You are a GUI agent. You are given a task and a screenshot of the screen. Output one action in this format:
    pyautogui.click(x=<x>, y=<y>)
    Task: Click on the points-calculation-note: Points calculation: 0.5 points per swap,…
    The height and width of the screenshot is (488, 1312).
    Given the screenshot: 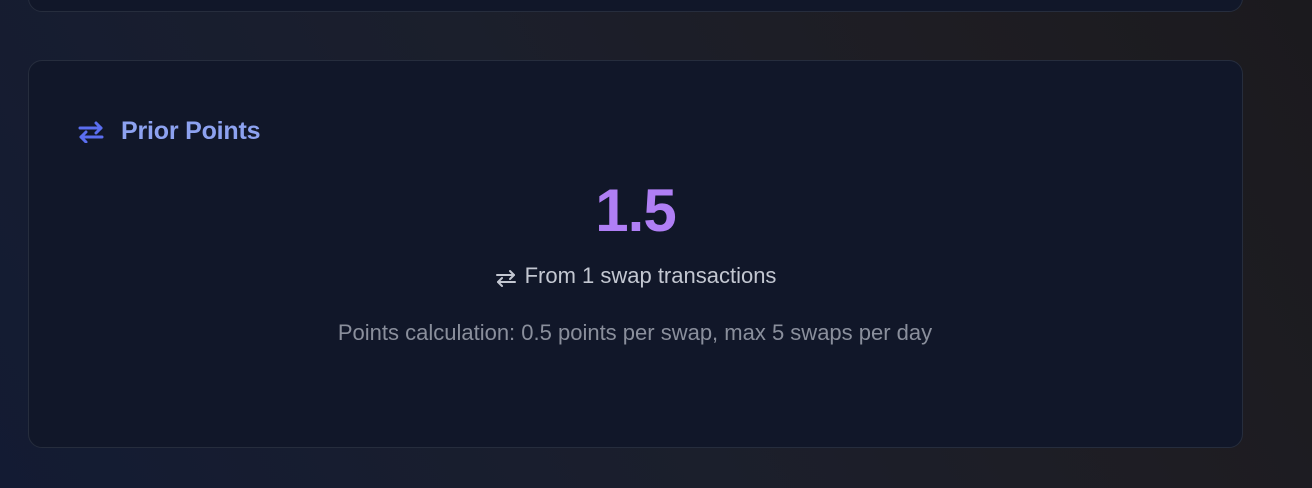 What is the action you would take?
    pyautogui.click(x=635, y=332)
    